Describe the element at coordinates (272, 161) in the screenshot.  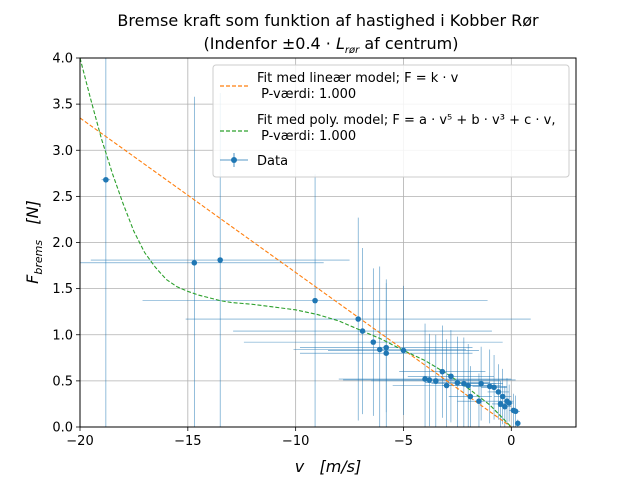
I see `legend-label-data: Data` at that location.